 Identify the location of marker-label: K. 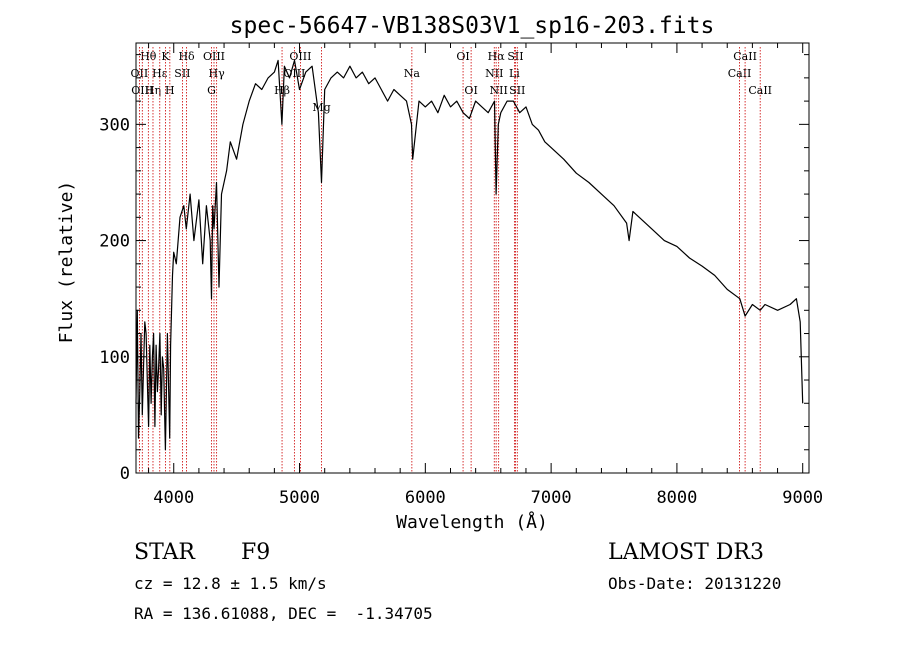
(165, 56).